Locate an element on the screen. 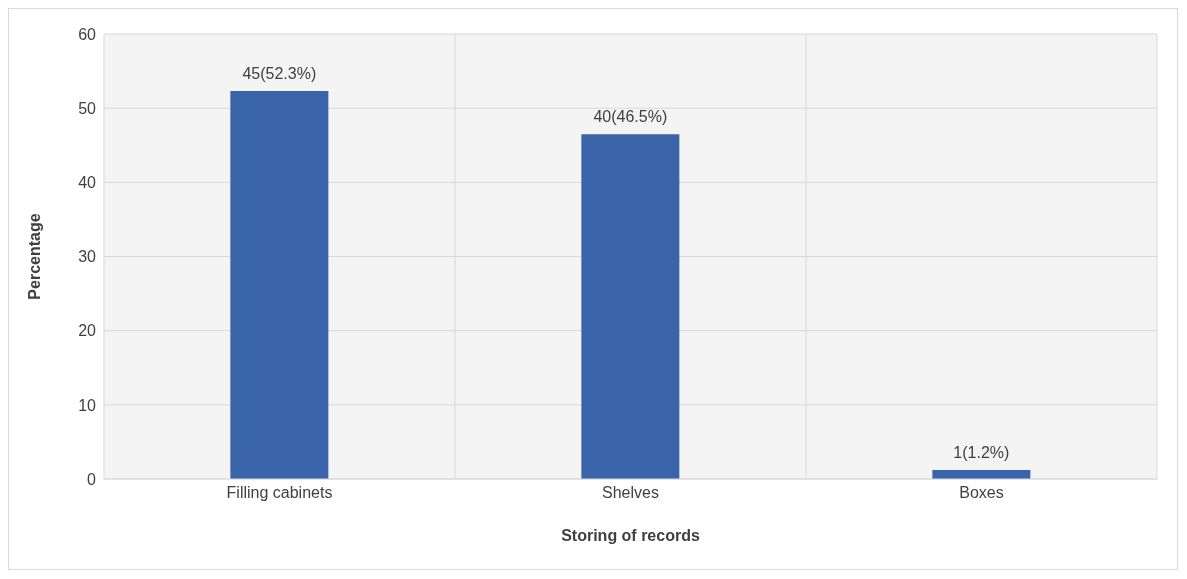 This screenshot has height=579, width=1187. y-tick-label: 60 is located at coordinates (87, 34).